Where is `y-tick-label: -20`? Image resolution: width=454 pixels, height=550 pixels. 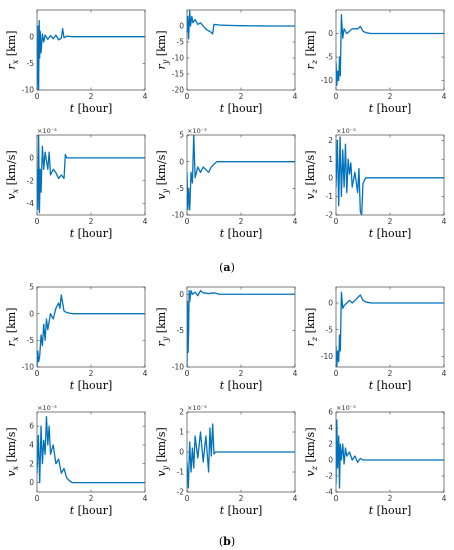 y-tick-label: -20 is located at coordinates (178, 90).